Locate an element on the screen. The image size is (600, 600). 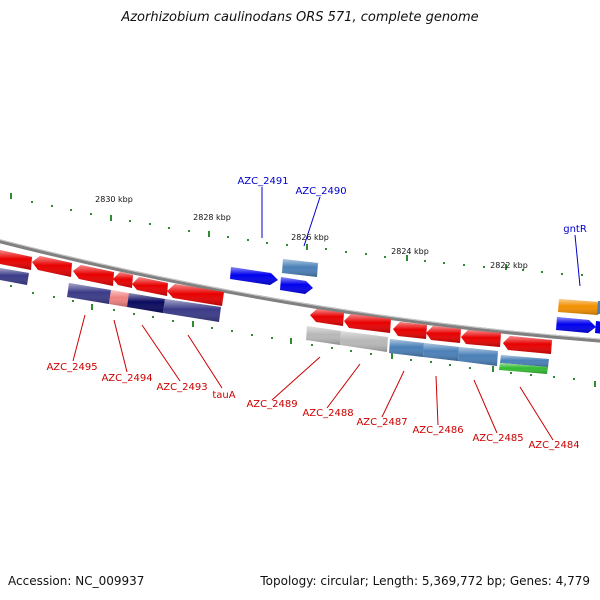
accession-text: Accession: NC_009937 is located at coordinates (76, 581).